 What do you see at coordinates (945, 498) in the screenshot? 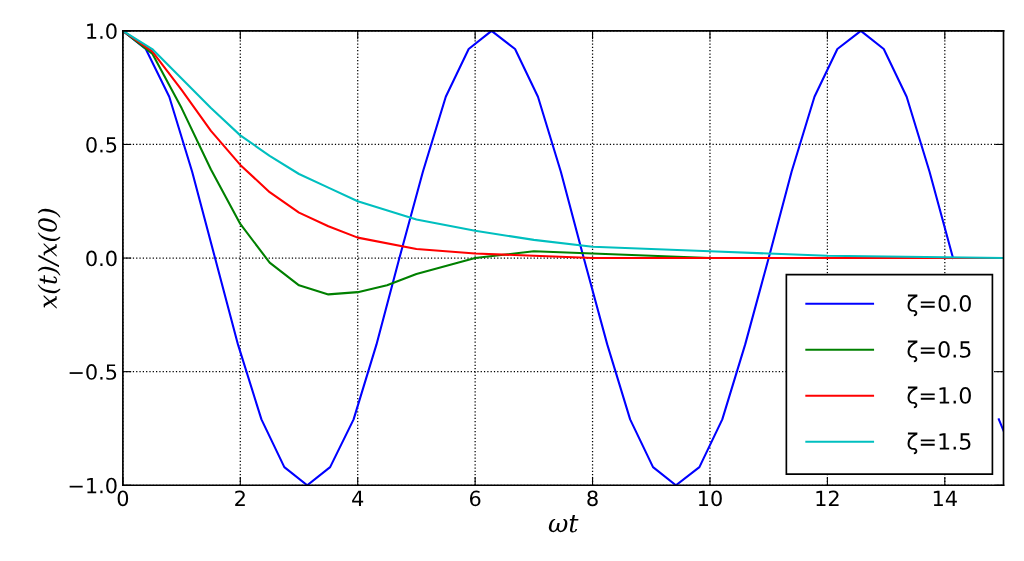
I see `x-tick-label: 14` at bounding box center [945, 498].